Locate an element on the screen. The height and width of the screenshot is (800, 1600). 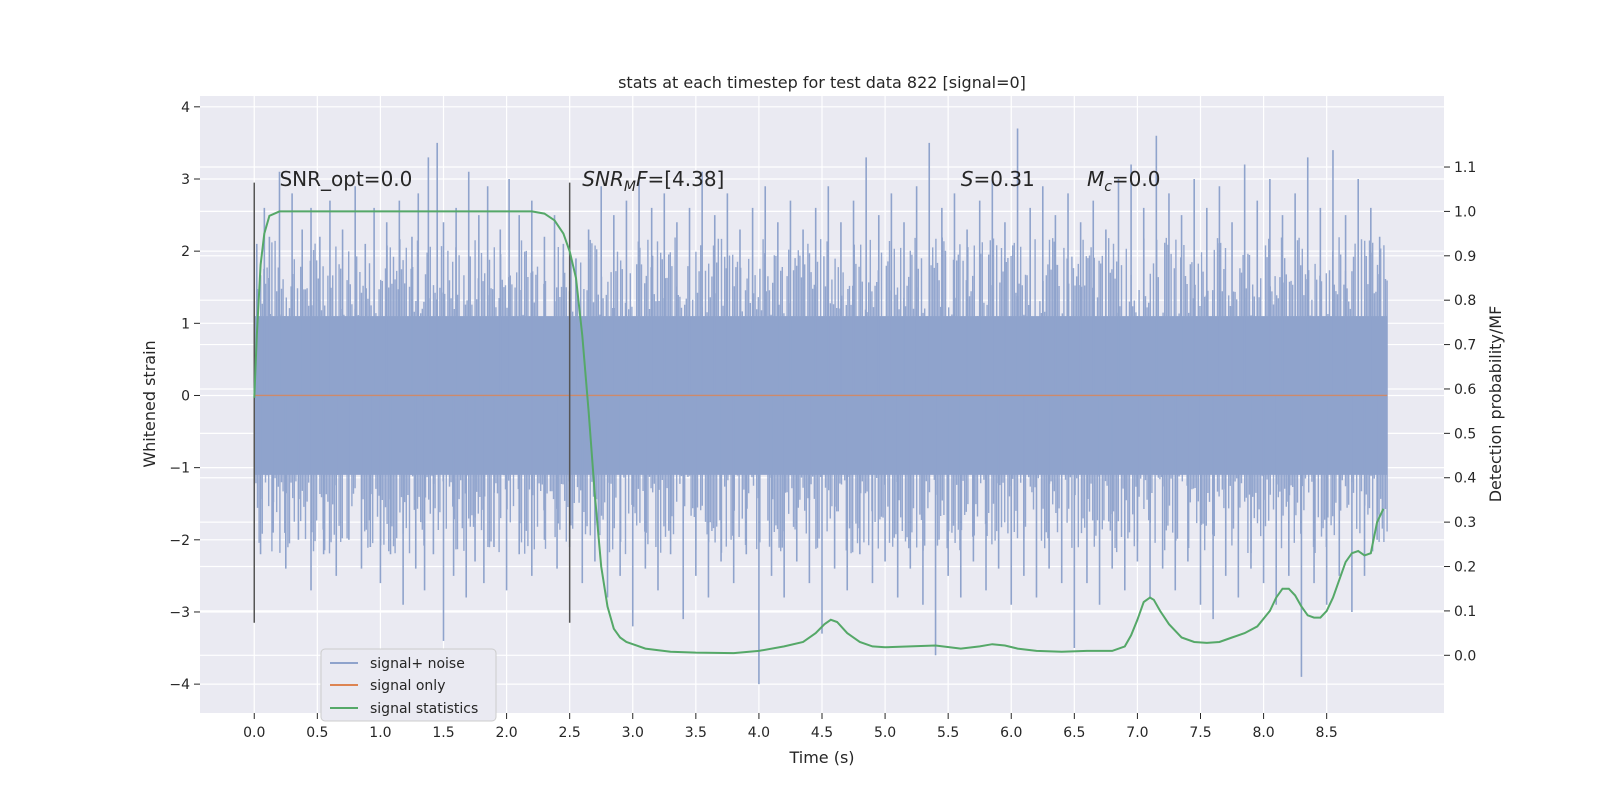
y2-axis-ticks: 0.0 0.1 0.2 0.3 0.4 0.5 0.6 0.7 0.8 0.9 1.0 1.1 is located at coordinates (1460, 412).